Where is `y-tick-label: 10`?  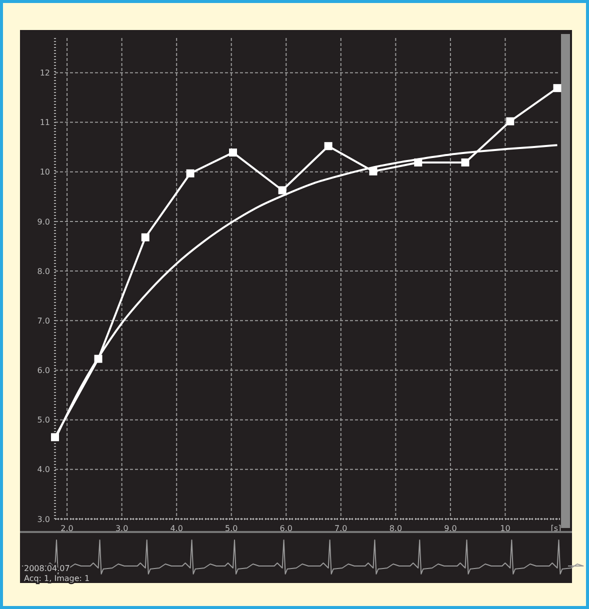 y-tick-label: 10 is located at coordinates (45, 172).